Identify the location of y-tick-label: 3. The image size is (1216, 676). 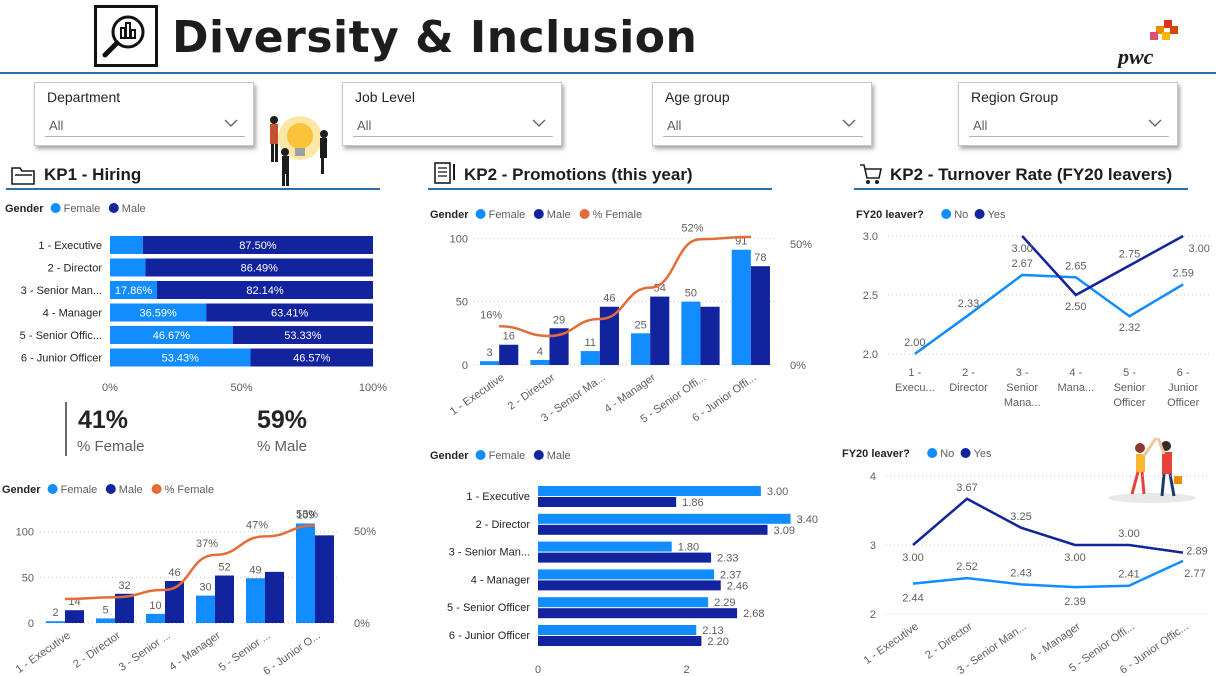
(873, 546).